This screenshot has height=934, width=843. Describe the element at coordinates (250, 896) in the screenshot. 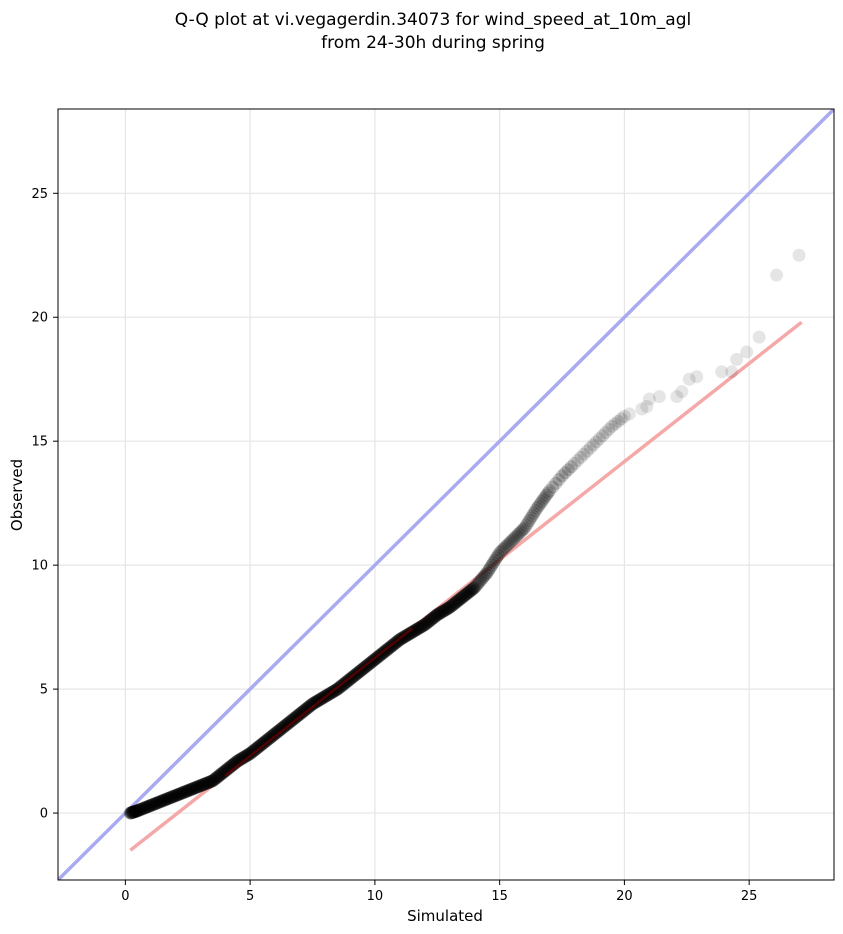

I see `x-tick-label: 5` at that location.